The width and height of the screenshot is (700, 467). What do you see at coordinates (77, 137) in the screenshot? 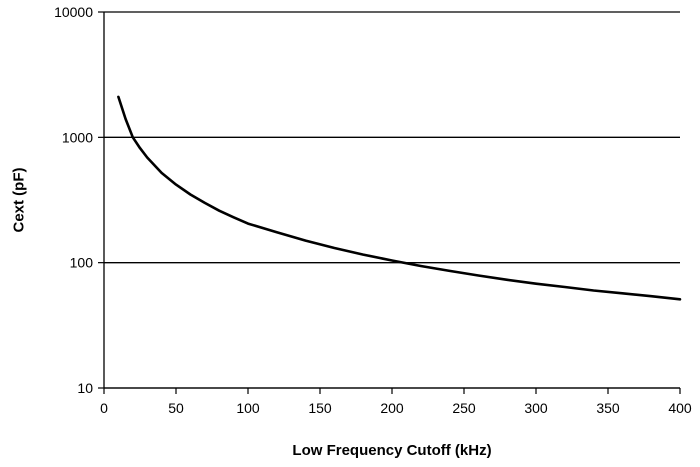
I see `y-tick-label: 1000` at bounding box center [77, 137].